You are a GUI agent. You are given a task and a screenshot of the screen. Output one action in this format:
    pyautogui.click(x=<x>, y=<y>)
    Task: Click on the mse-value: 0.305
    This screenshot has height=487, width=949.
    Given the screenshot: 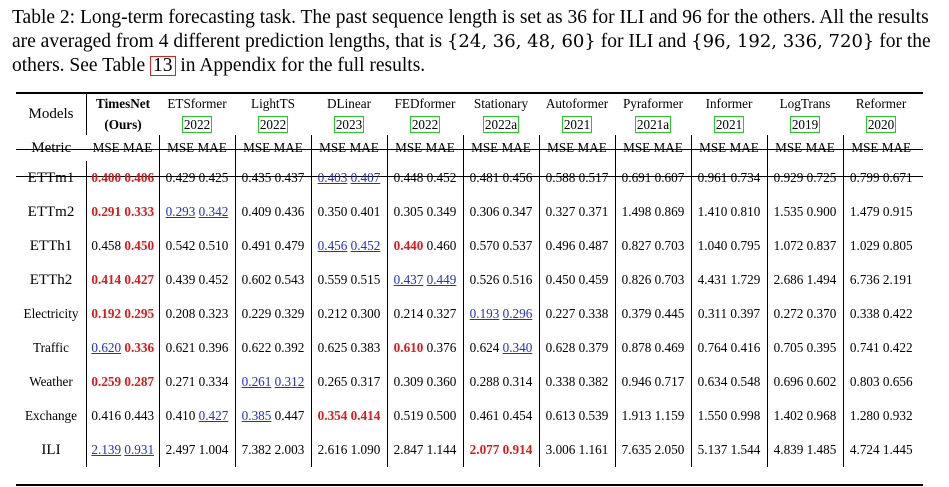 What is the action you would take?
    pyautogui.click(x=408, y=211)
    